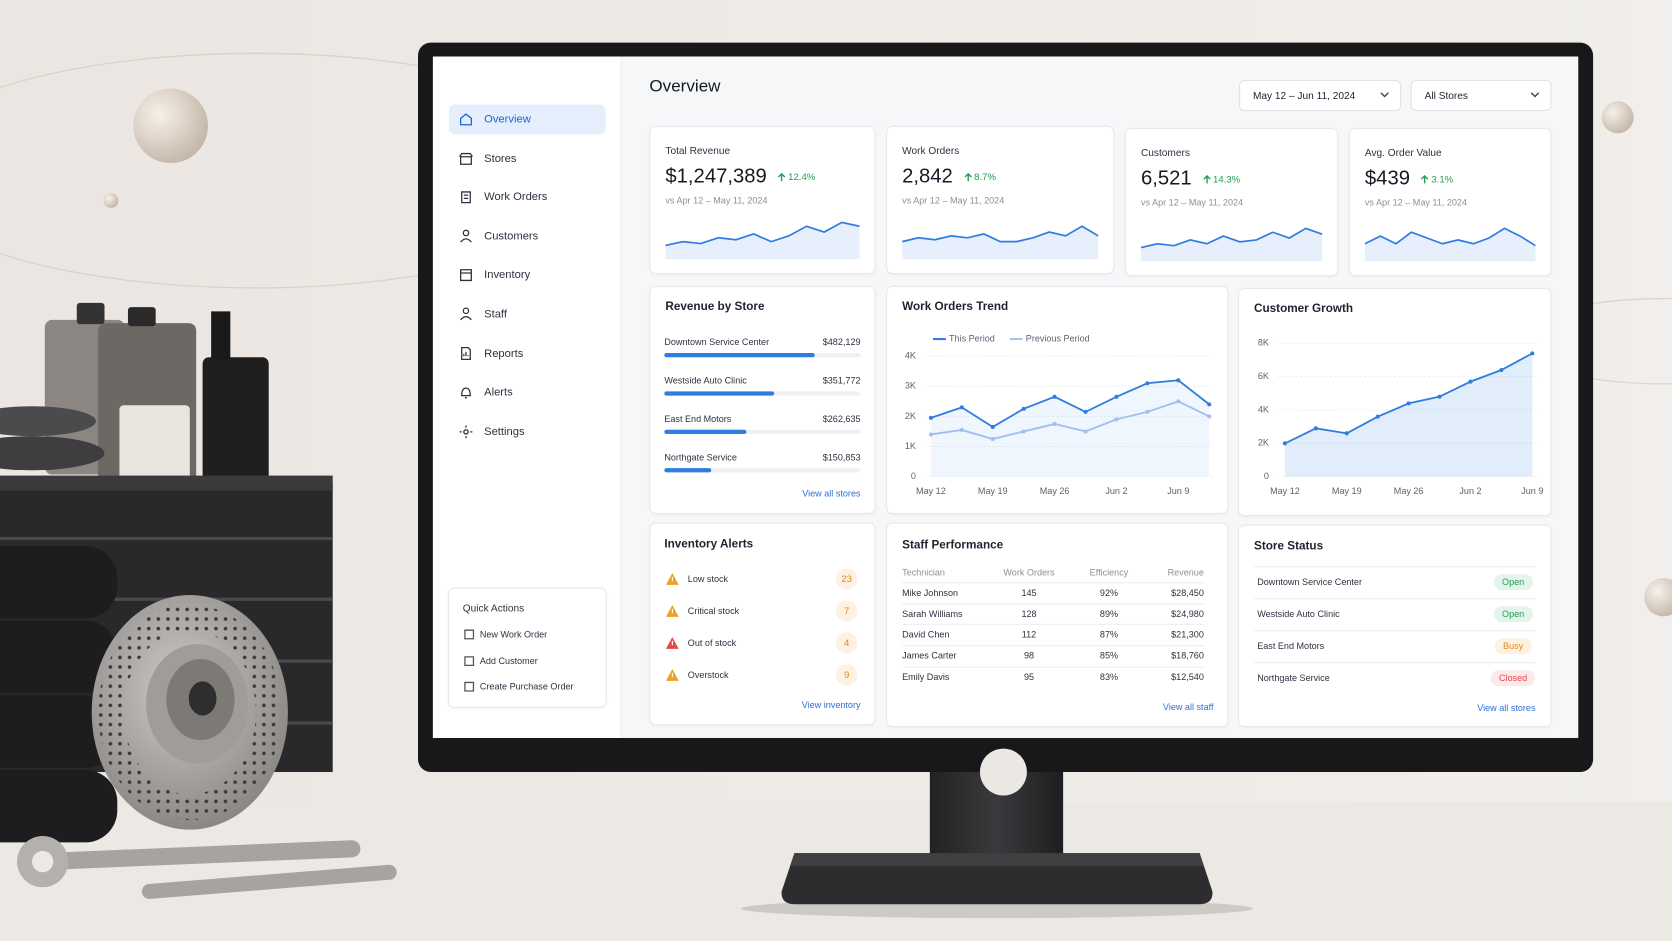  What do you see at coordinates (1029, 634) in the screenshot?
I see `table-cell: 112` at bounding box center [1029, 634].